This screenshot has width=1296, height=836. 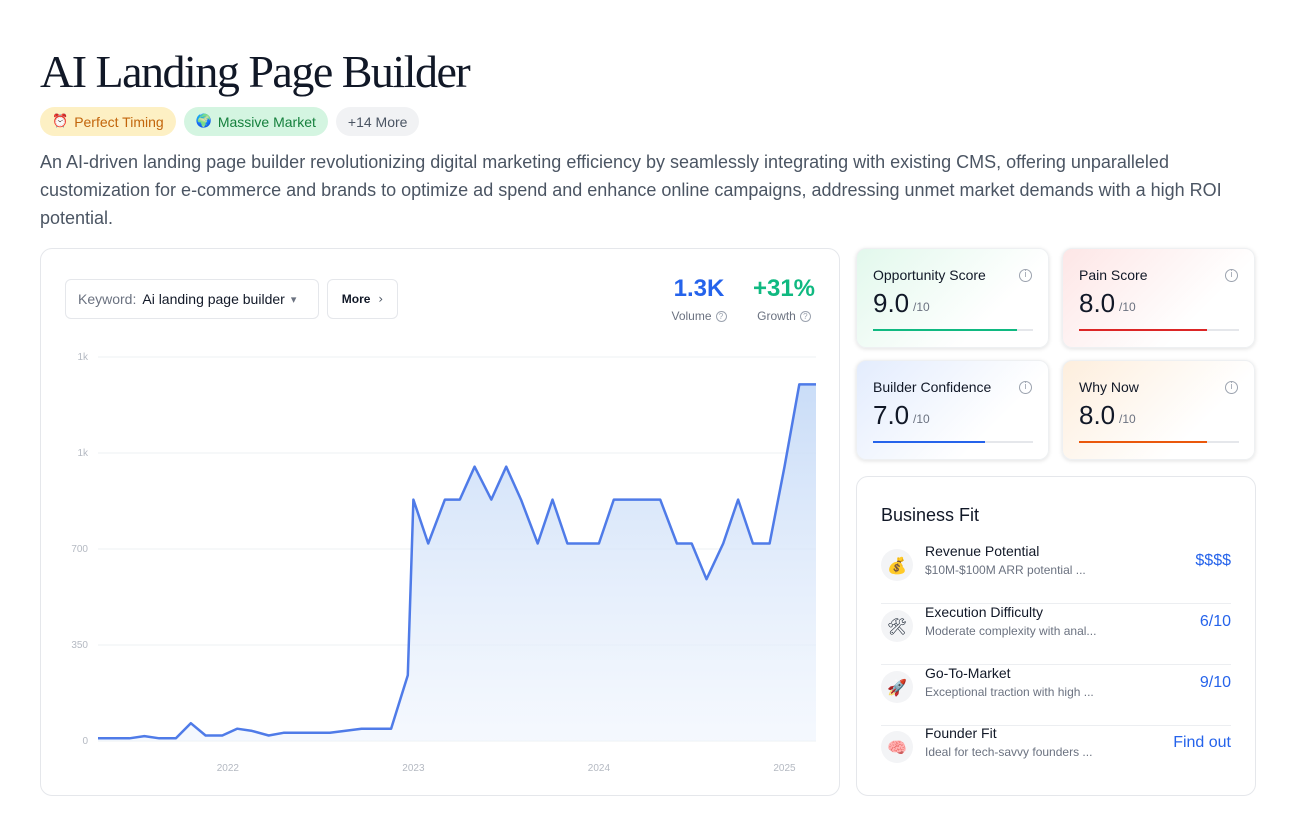 What do you see at coordinates (1158, 410) in the screenshot?
I see `why-now-card: Why Now i 8.0 /10` at bounding box center [1158, 410].